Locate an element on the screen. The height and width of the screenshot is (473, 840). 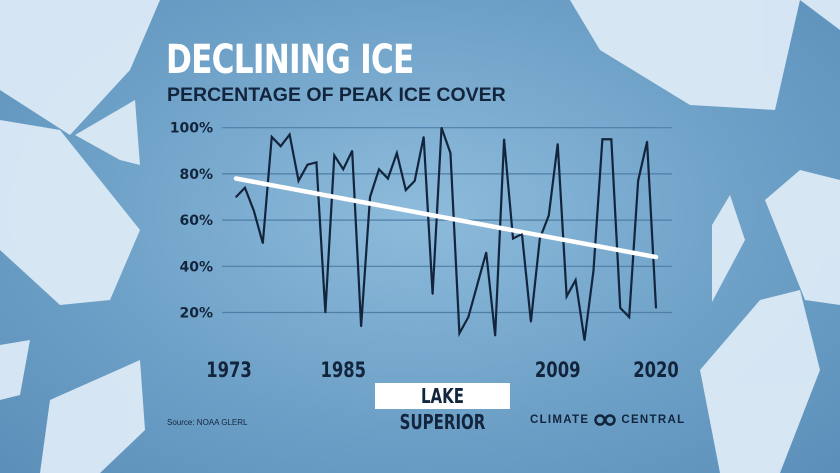
brand-logo: CLIMATE CENTRAL is located at coordinates (607, 420).